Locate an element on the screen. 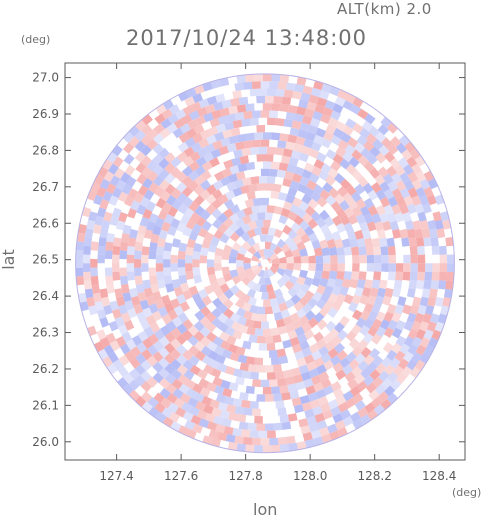 This screenshot has height=521, width=491. altitude-label: ALT(km) 2.0 is located at coordinates (384, 9).